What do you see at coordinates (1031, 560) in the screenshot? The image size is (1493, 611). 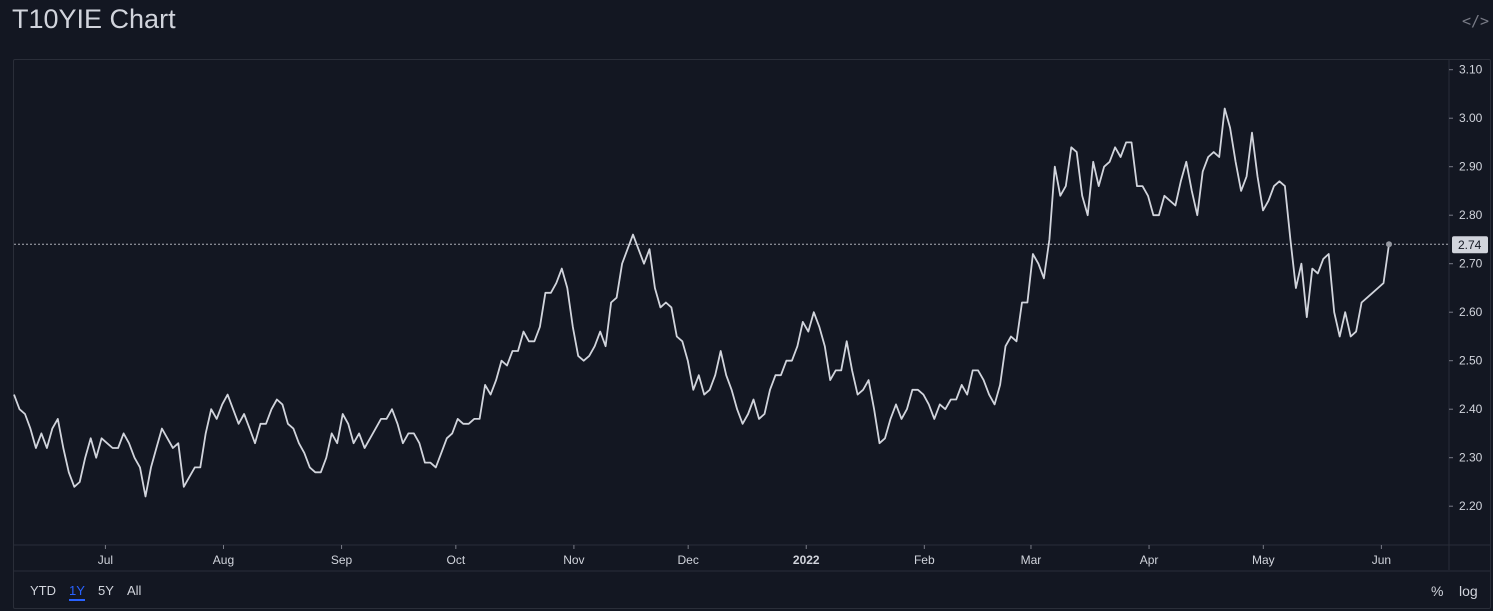 I see `x-tick-label: Mar` at bounding box center [1031, 560].